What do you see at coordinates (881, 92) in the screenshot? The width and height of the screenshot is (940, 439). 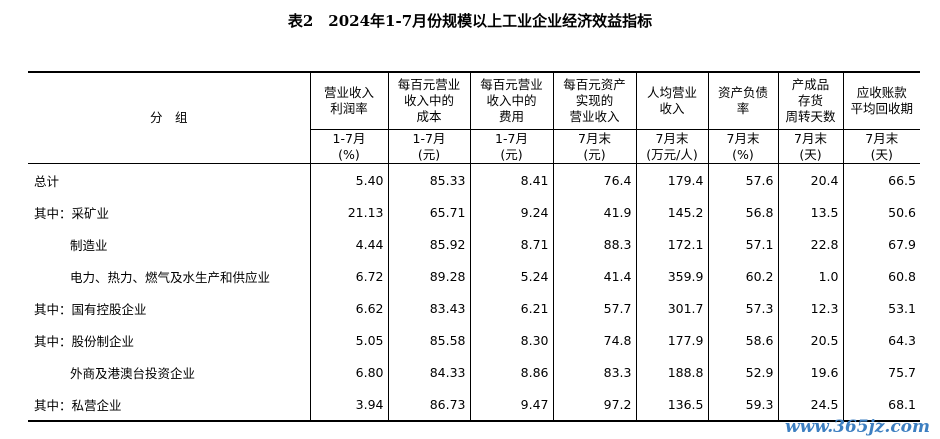 I see `header-line: 应收账款` at bounding box center [881, 92].